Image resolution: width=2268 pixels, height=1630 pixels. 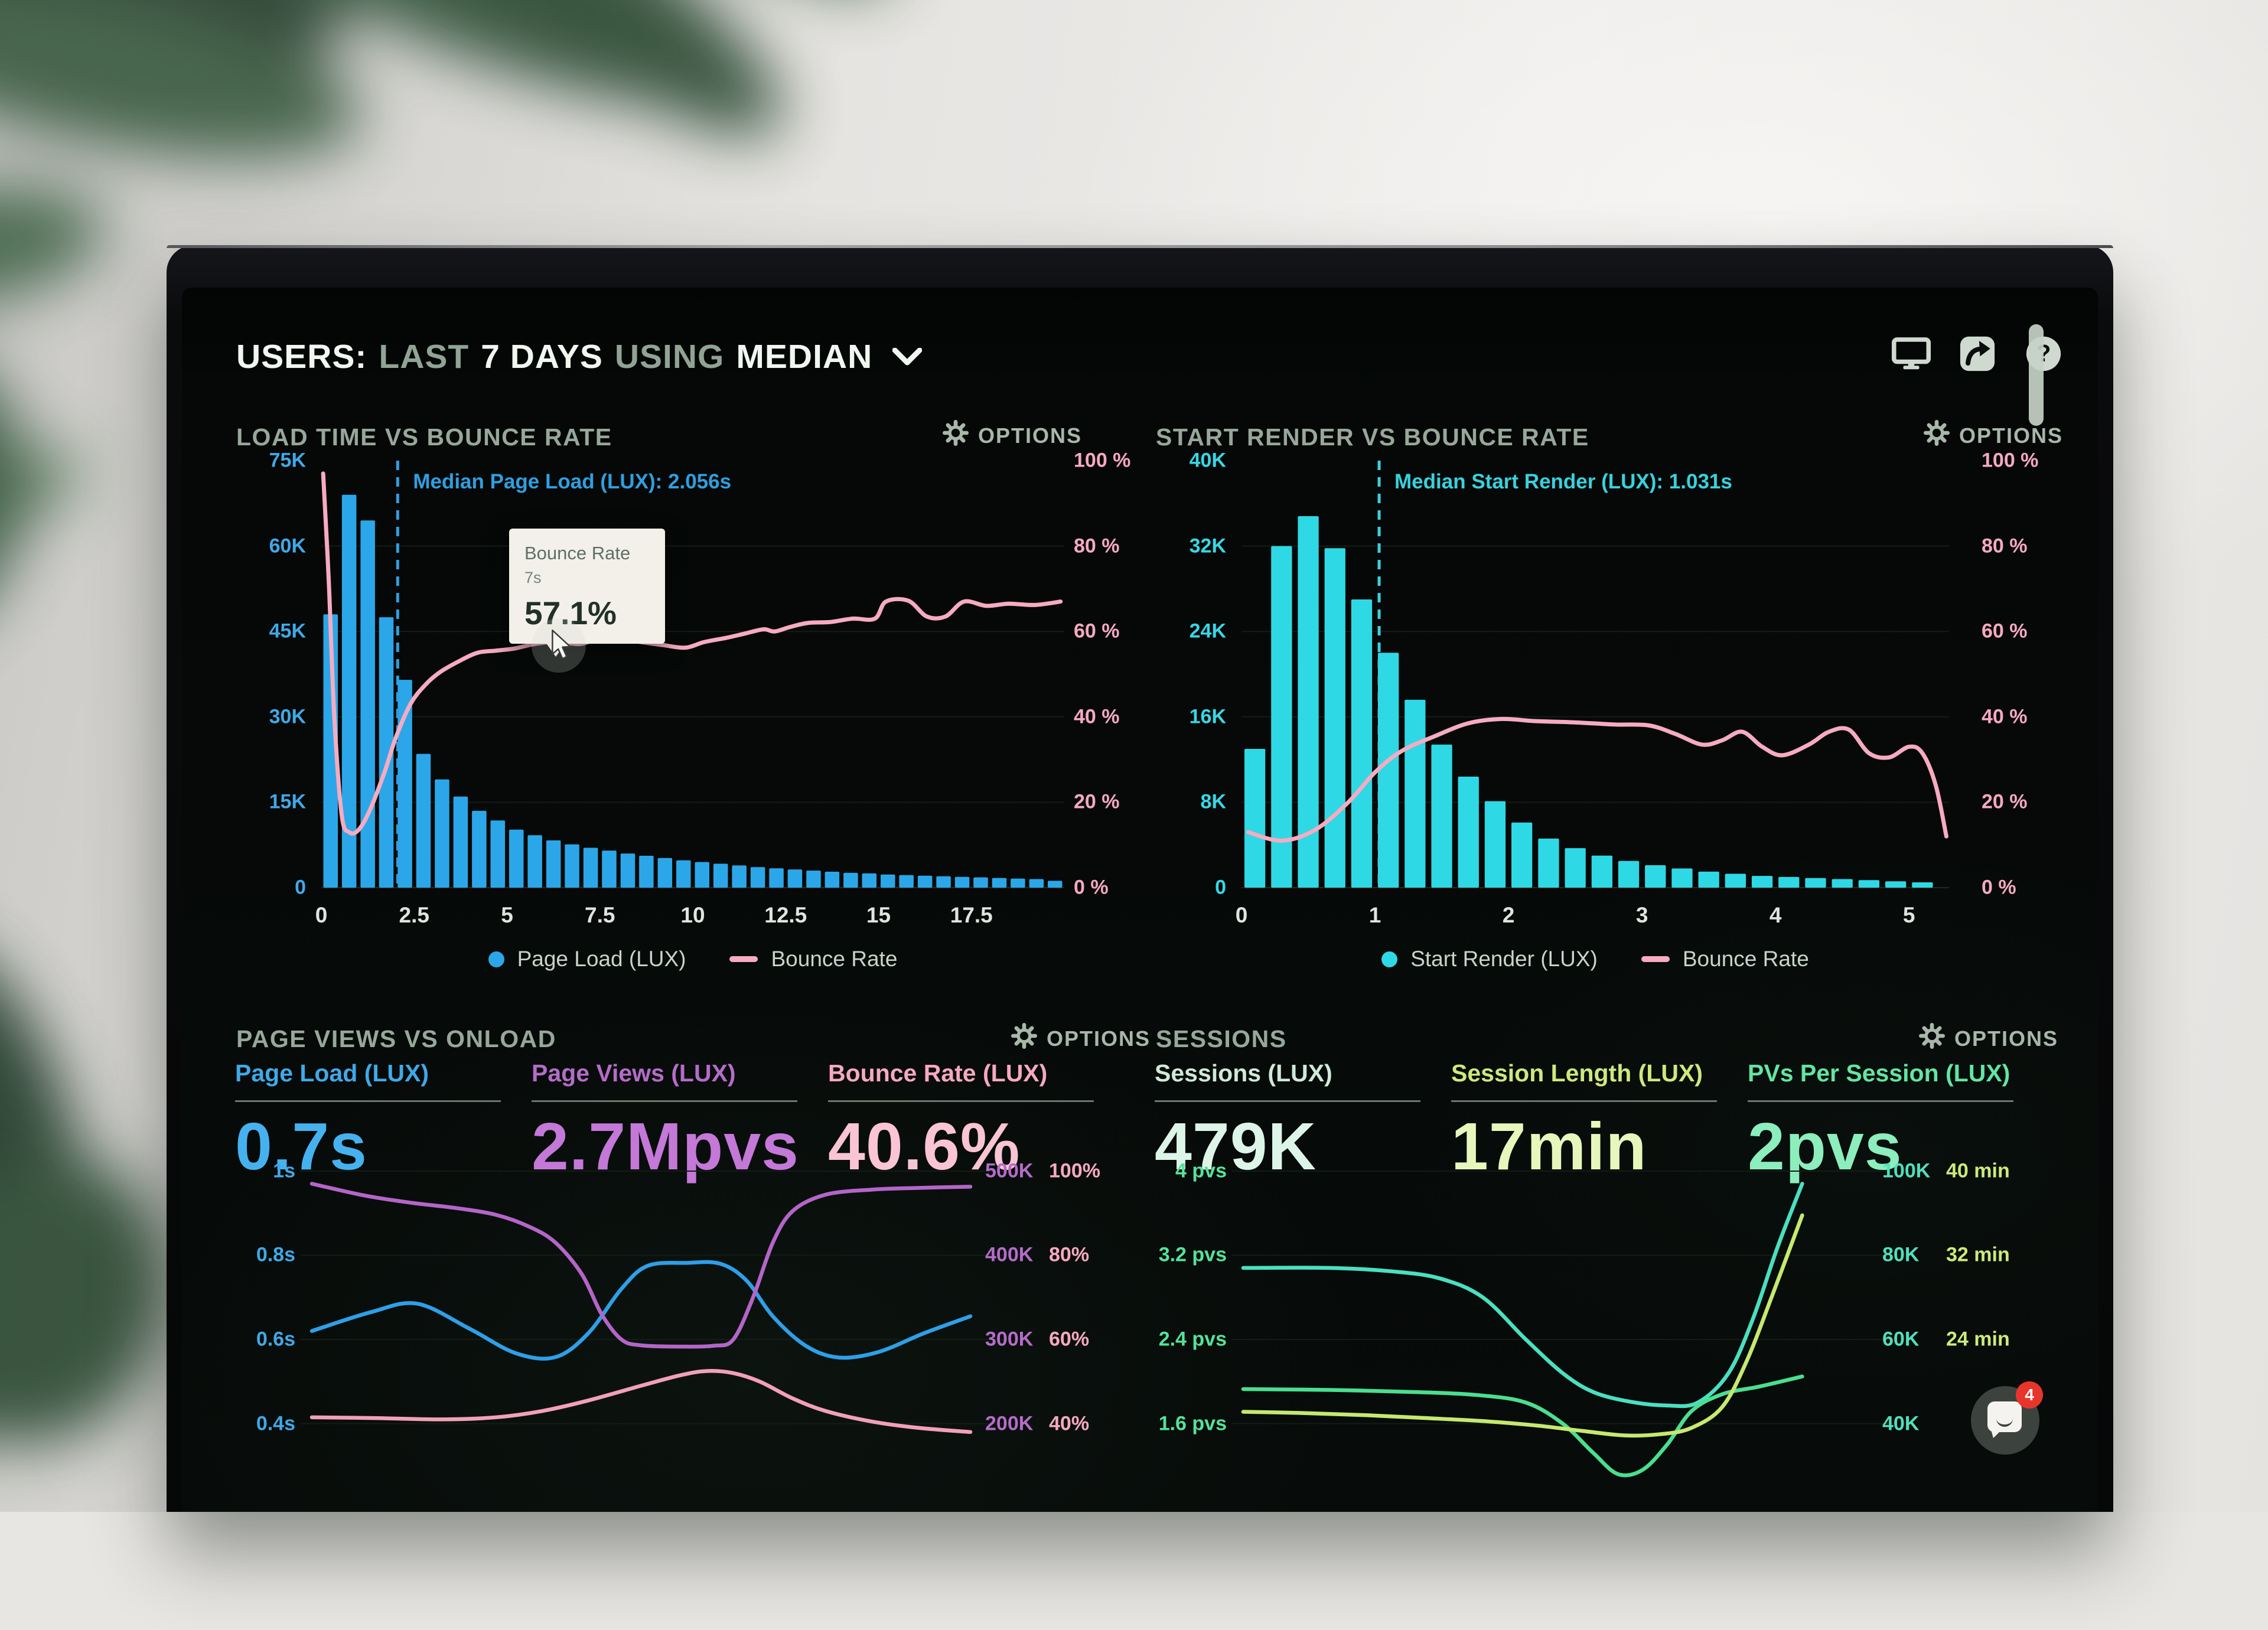 What do you see at coordinates (1069, 1423) in the screenshot?
I see `axis-label: 40%` at bounding box center [1069, 1423].